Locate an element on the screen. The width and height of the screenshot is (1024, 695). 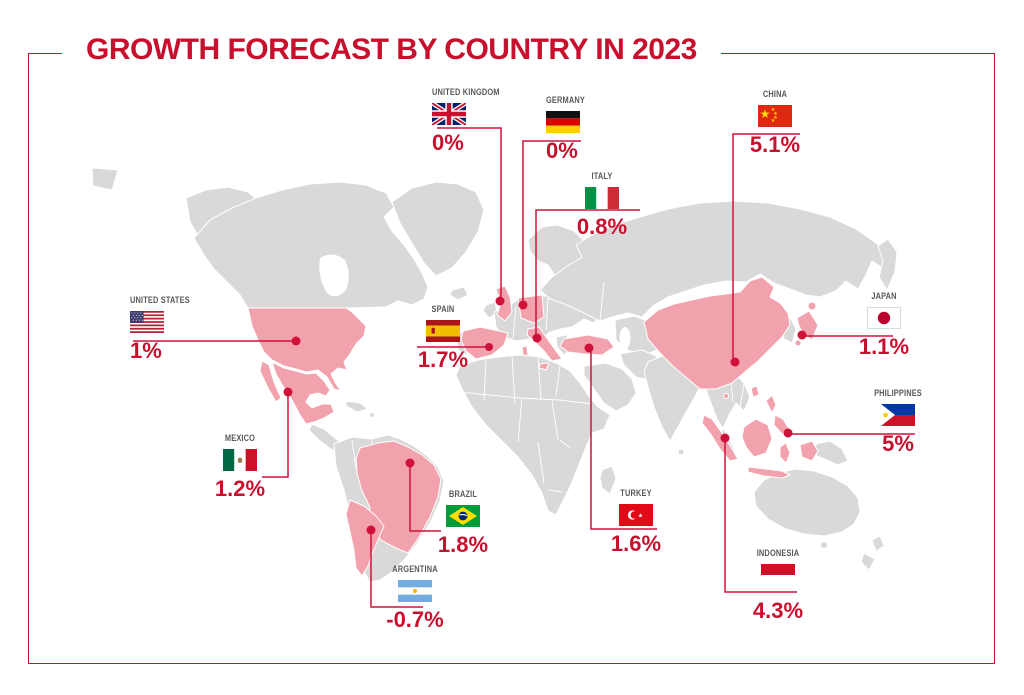
country-name: TURKEY is located at coordinates (636, 493).